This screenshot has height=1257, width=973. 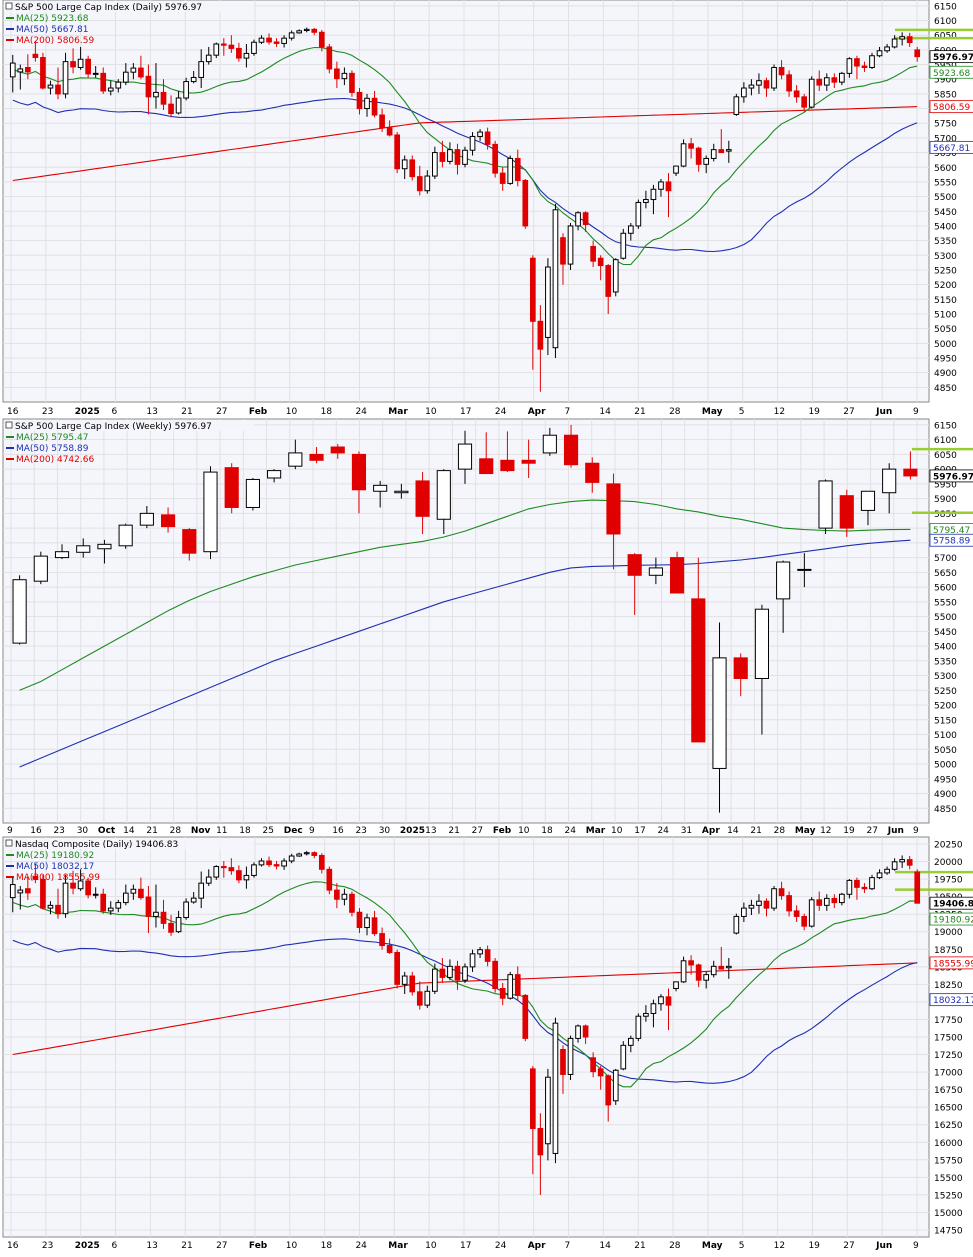 What do you see at coordinates (945, 648) in the screenshot?
I see `y-tick-label: 5400` at bounding box center [945, 648].